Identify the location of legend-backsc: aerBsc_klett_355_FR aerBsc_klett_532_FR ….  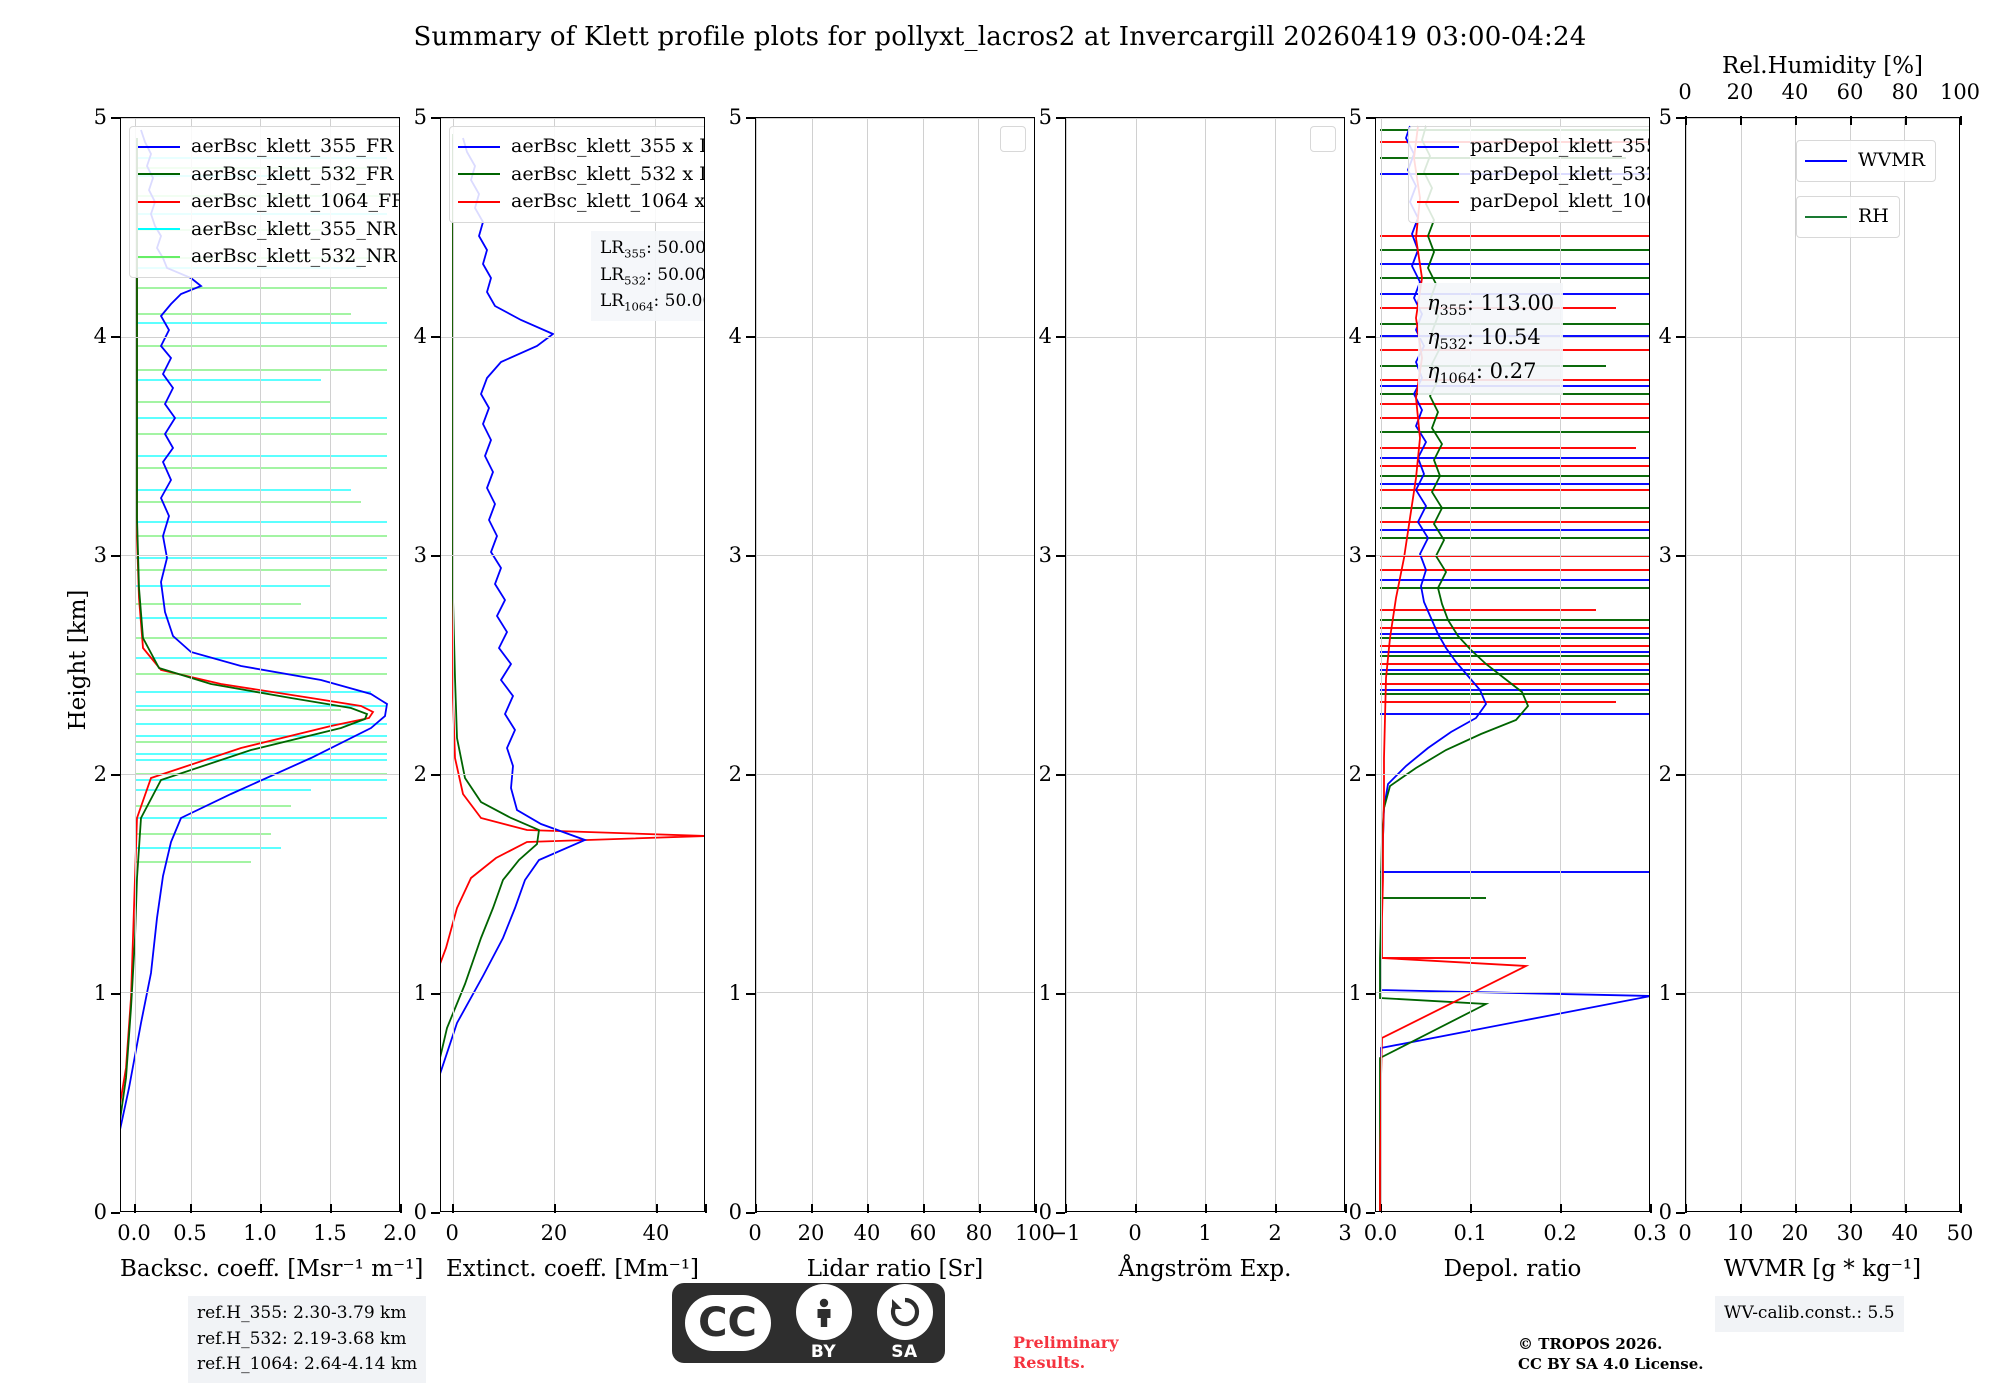
(264, 202).